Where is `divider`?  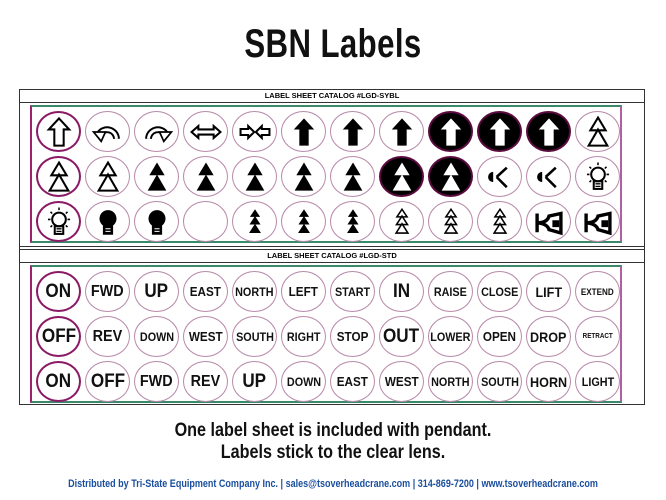 divider is located at coordinates (332, 246).